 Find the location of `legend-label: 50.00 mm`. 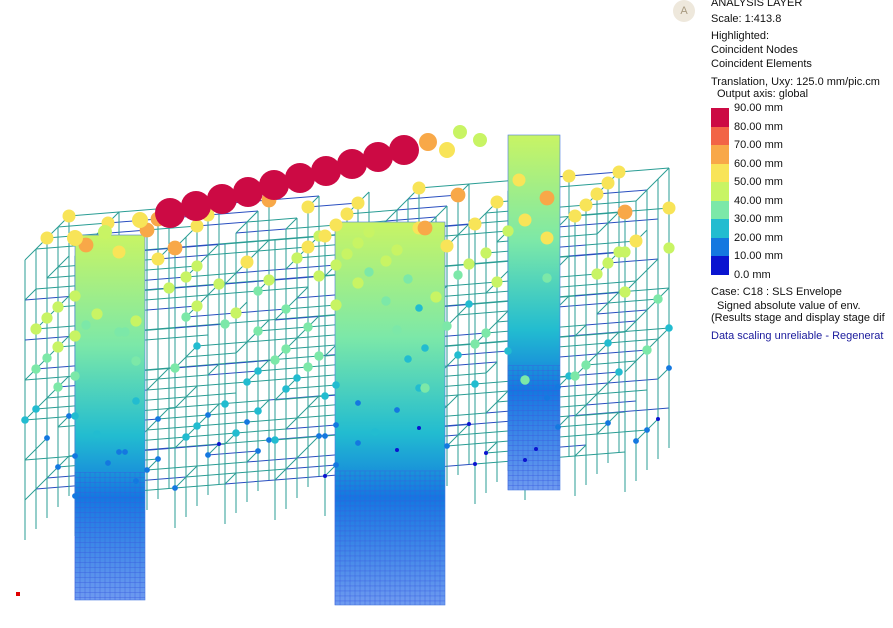

legend-label: 50.00 mm is located at coordinates (758, 182).